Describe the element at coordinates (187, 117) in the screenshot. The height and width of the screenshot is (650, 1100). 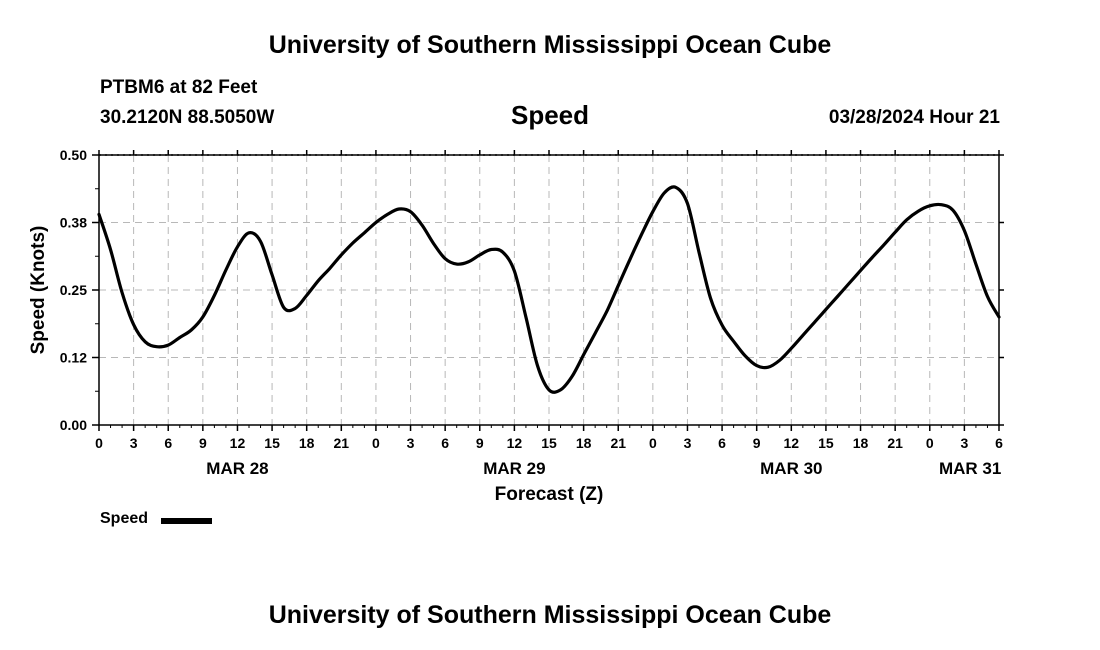
I see `coordinates-label: 30.2120N 88.5050W` at that location.